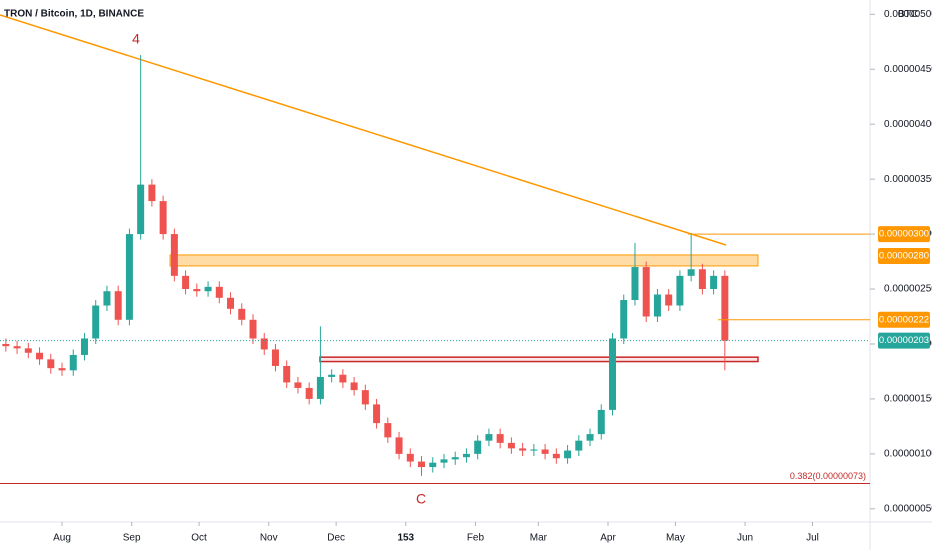 Image resolution: width=932 pixels, height=550 pixels. I want to click on fib-label: 0.382(0.00000073), so click(828, 476).